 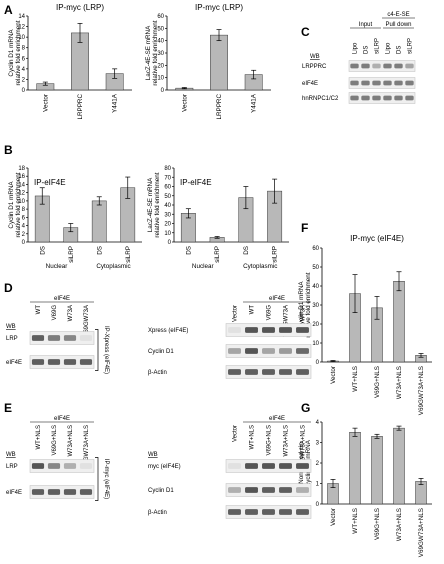 What do you see at coordinates (167, 197) in the screenshot?
I see `y-tick-label: 50` at bounding box center [167, 197].